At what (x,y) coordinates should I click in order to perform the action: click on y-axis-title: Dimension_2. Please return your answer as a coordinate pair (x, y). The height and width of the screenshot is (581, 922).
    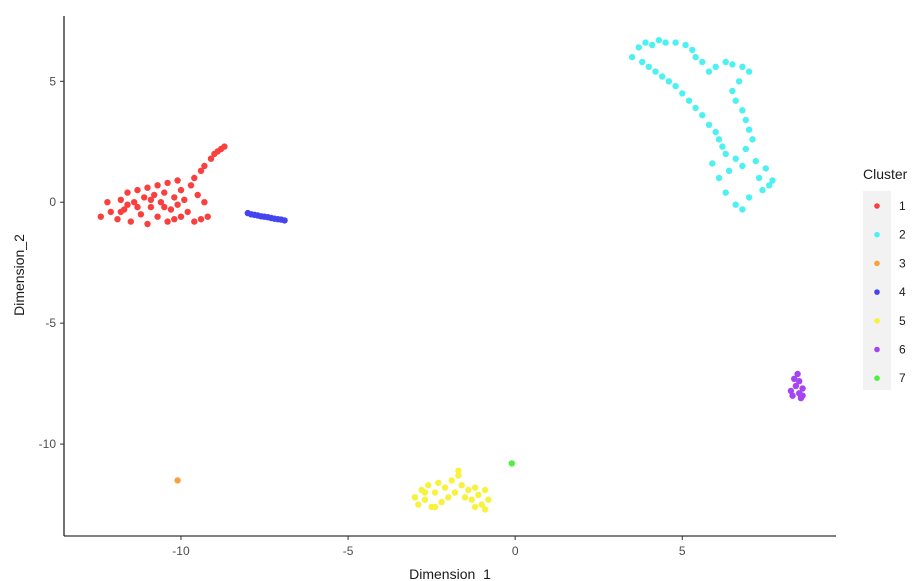
    Looking at the image, I should click on (19, 275).